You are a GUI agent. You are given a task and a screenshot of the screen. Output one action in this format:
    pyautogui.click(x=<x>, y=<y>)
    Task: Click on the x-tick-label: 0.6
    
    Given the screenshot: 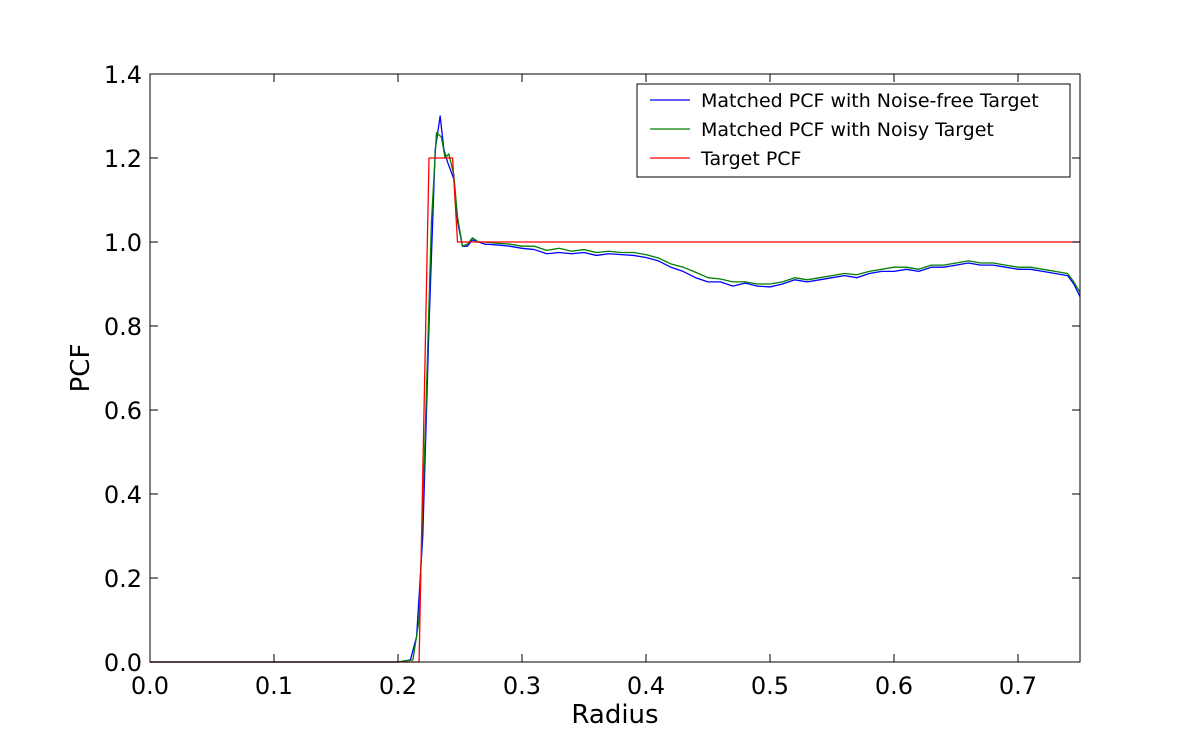 What is the action you would take?
    pyautogui.click(x=894, y=686)
    